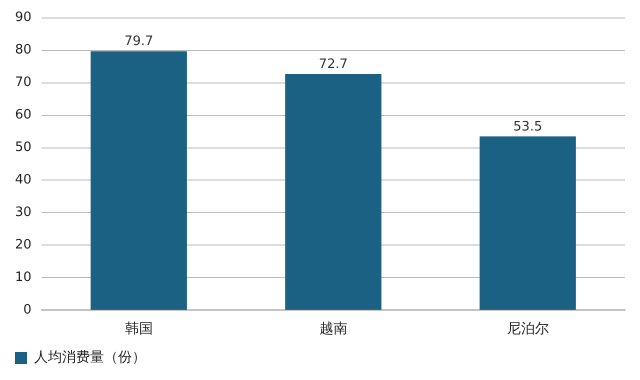  I want to click on x-tick-label: 越南, so click(333, 329).